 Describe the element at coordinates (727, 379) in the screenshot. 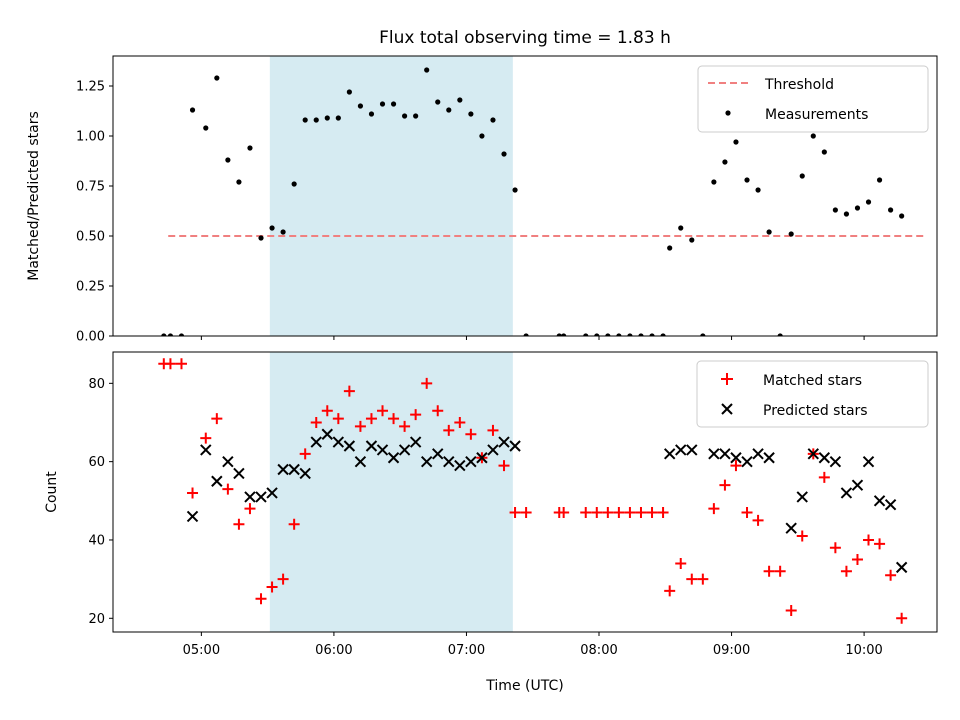

I see `legend-matched-swatch` at that location.